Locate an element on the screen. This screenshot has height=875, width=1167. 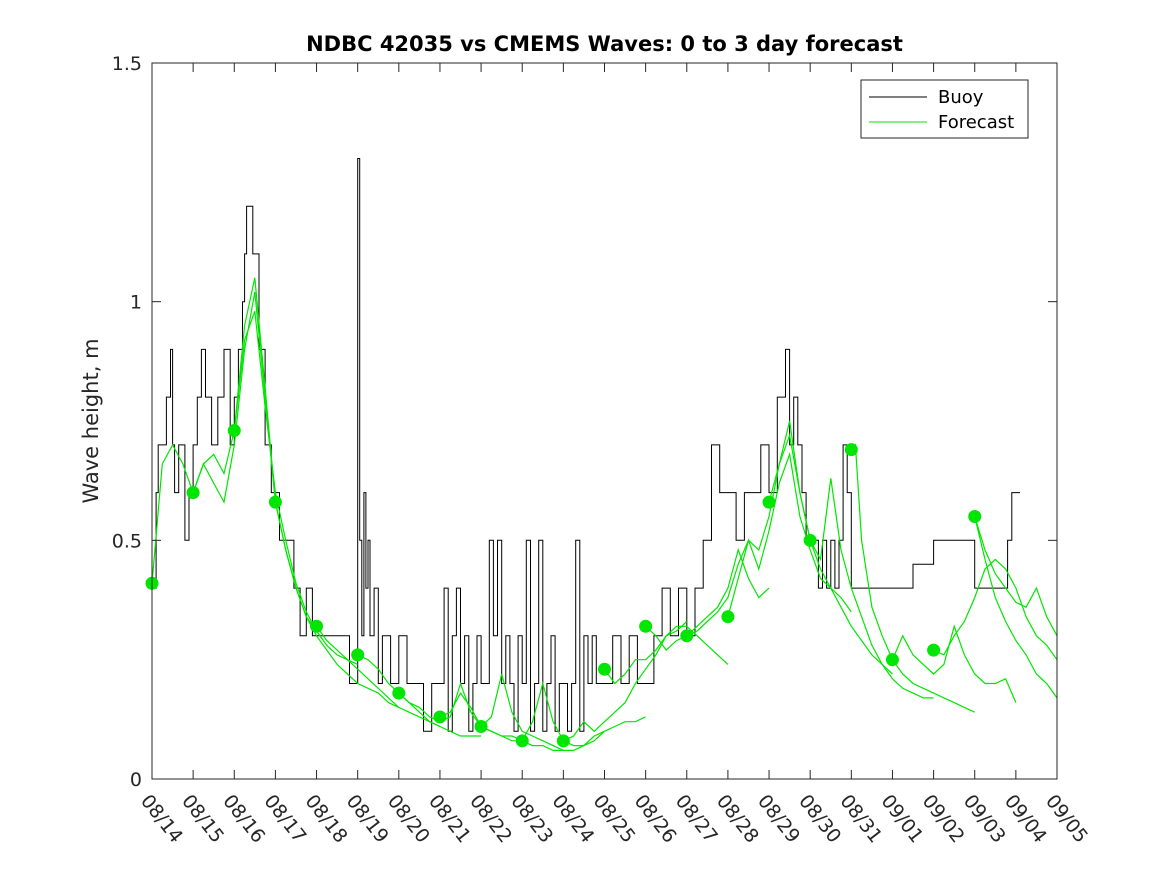
y-axis-label: Wave height, m is located at coordinates (91, 420).